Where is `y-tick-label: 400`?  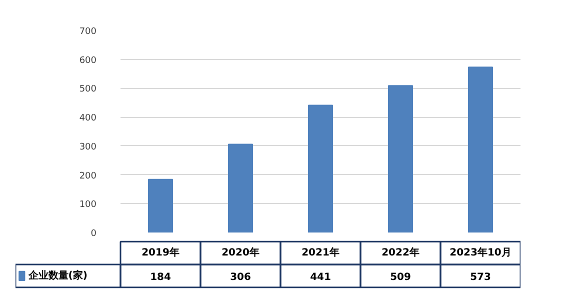 y-tick-label: 400 is located at coordinates (88, 119).